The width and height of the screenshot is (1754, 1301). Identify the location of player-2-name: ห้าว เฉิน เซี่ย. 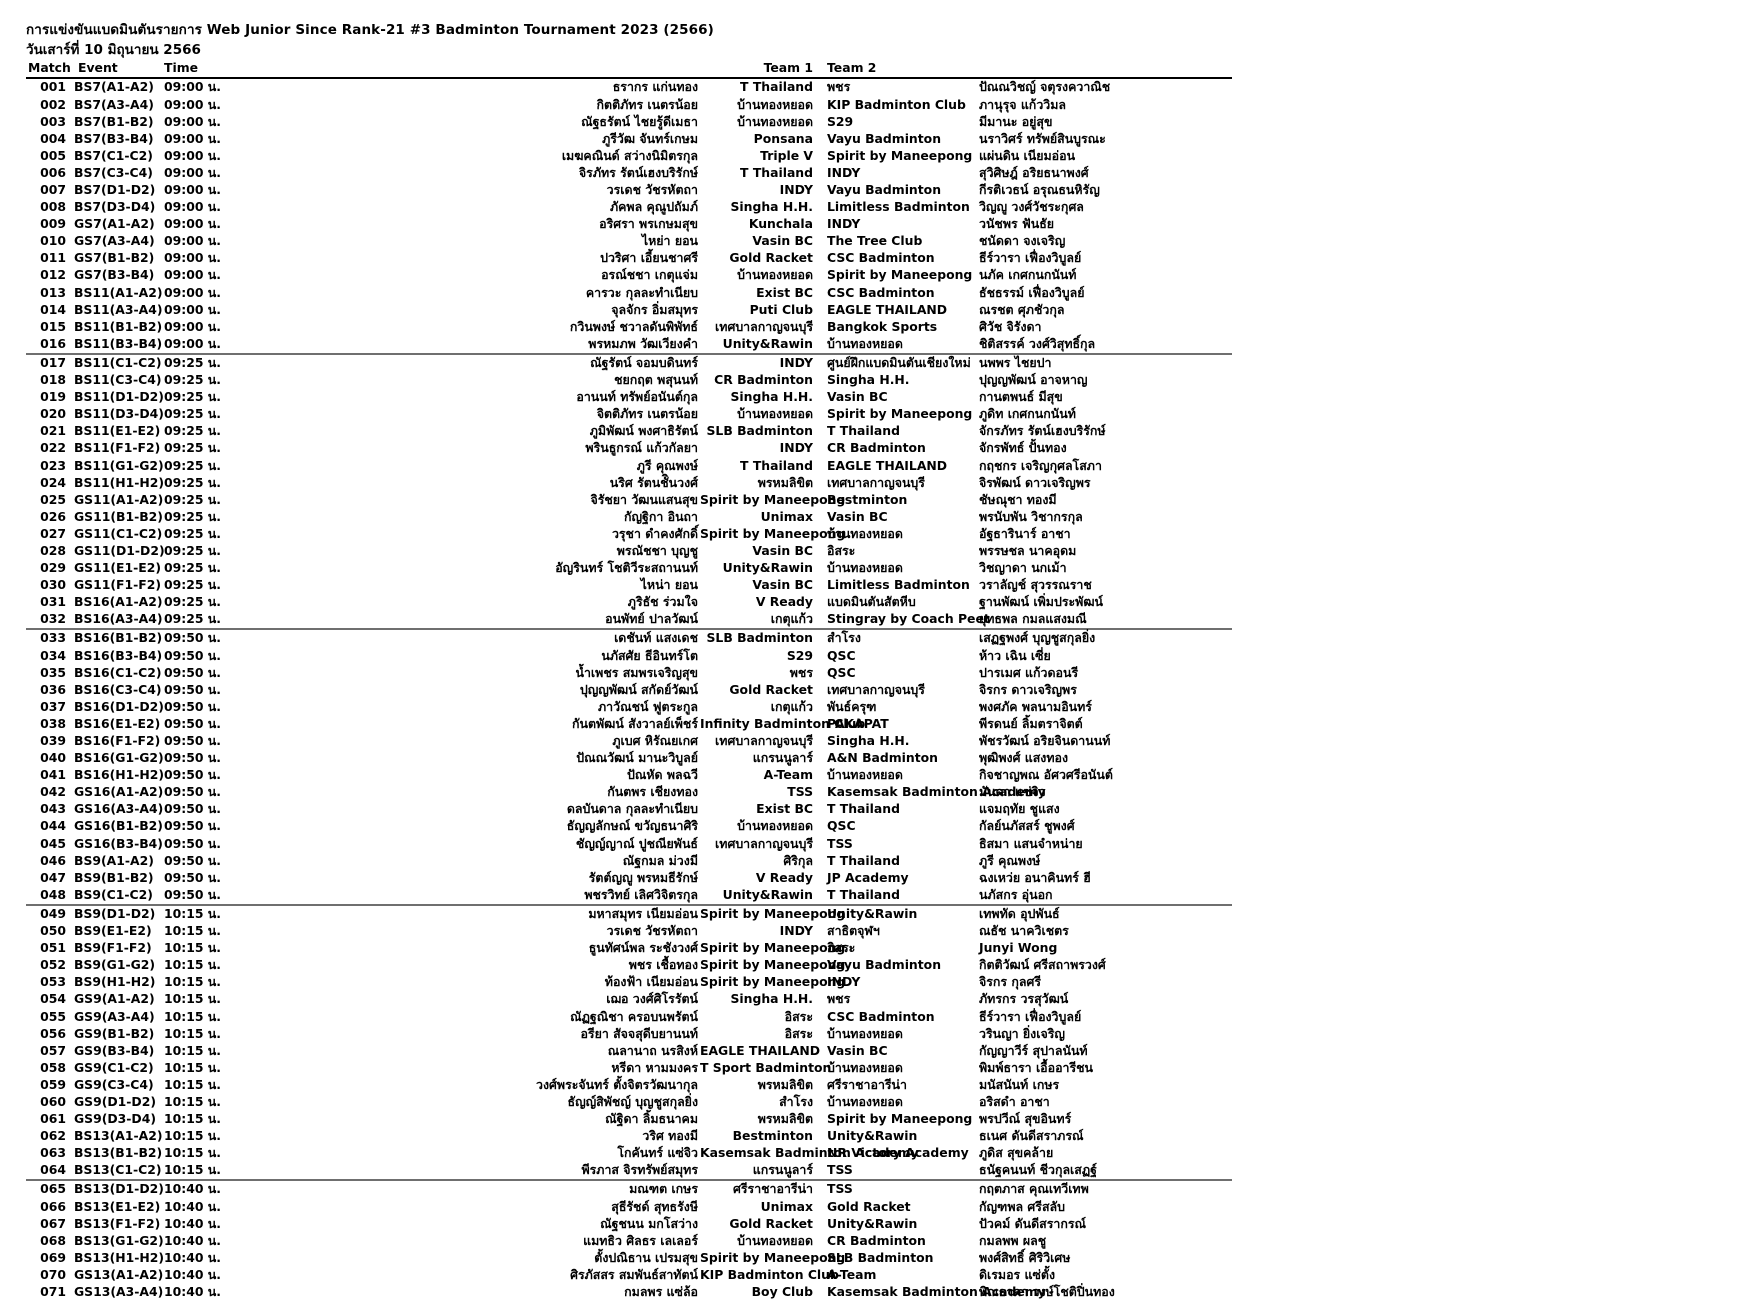
(1015, 655).